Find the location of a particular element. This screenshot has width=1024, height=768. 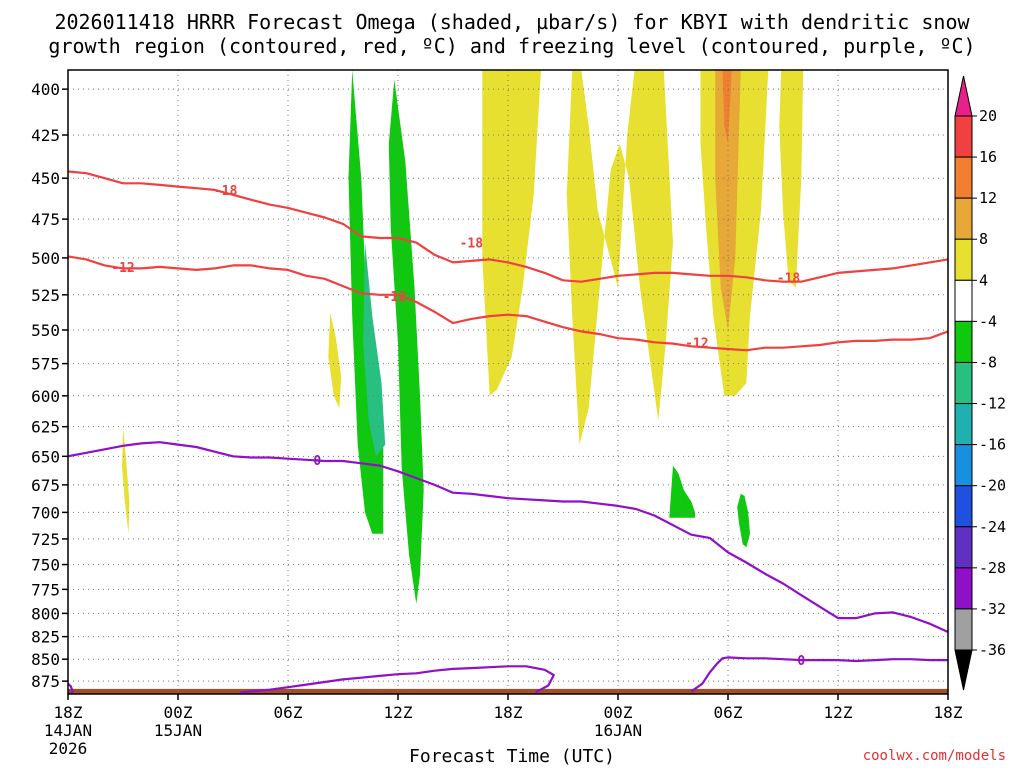

colorbar-label: 8 is located at coordinates (983, 239).